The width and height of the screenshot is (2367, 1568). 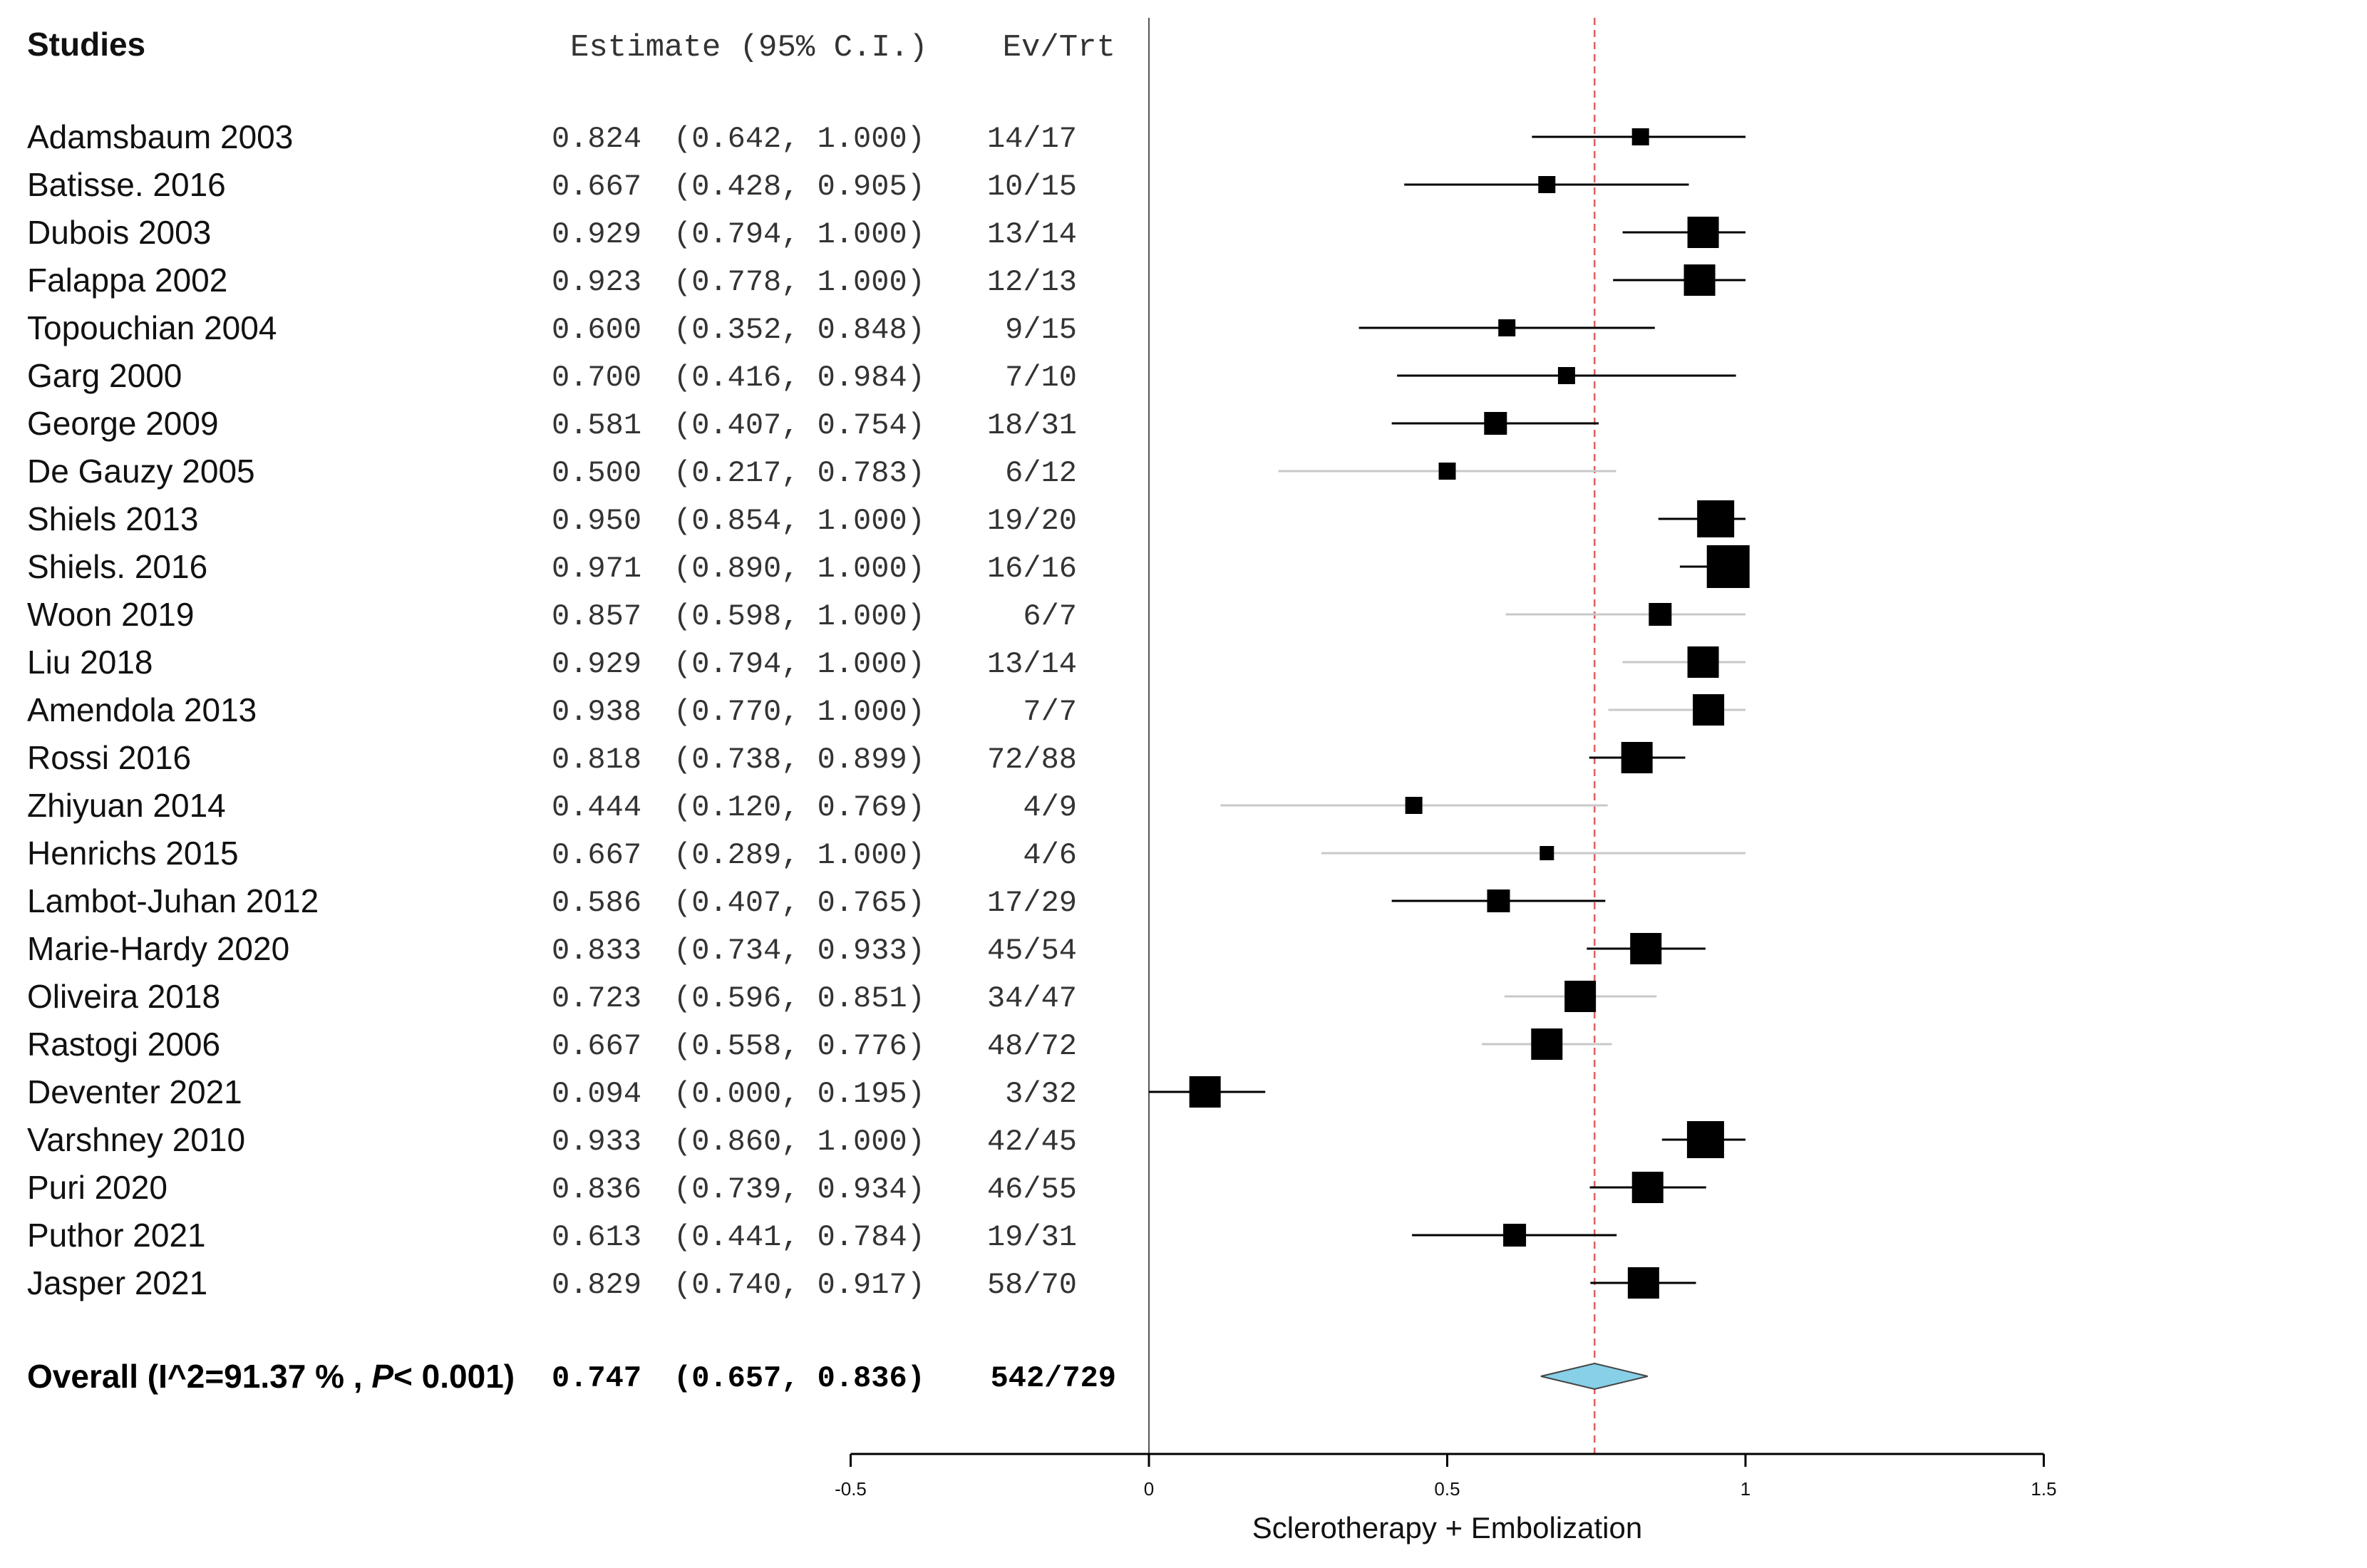 What do you see at coordinates (1032, 760) in the screenshot?
I see `study-ev-trt: 72/88` at bounding box center [1032, 760].